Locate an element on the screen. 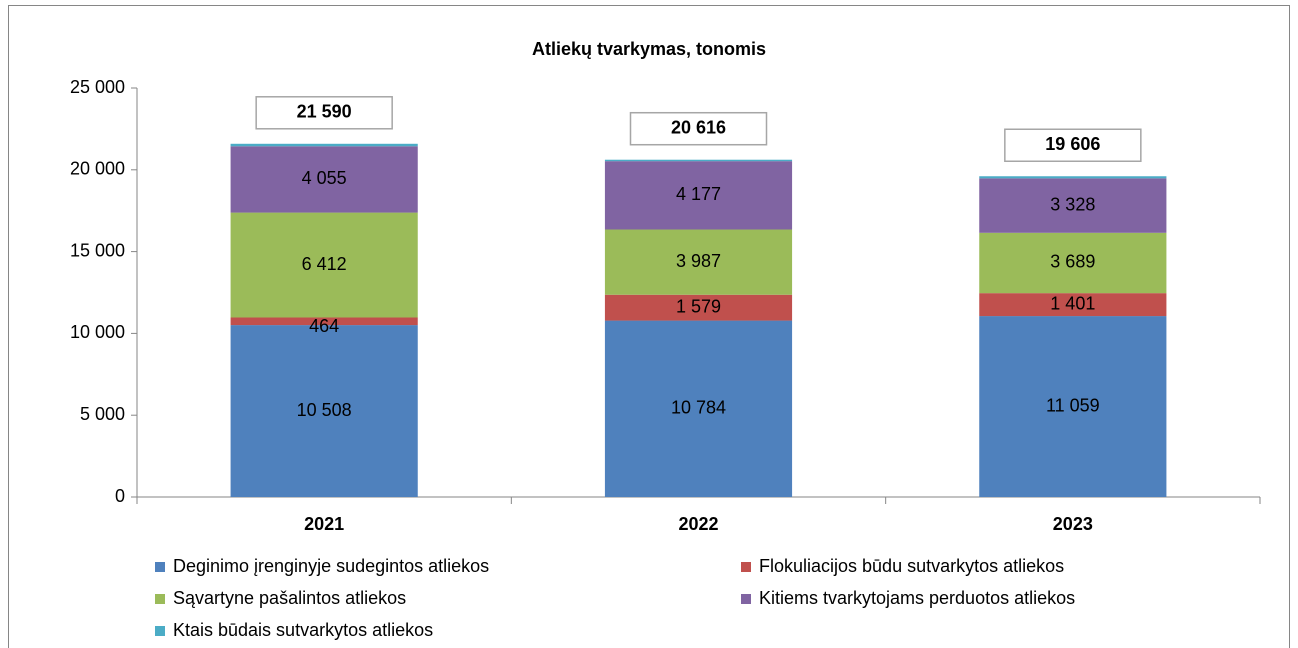 Image resolution: width=1298 pixels, height=648 pixels. legend-label: Deginimo įrenginyje sudegintos atliekos is located at coordinates (331, 566).